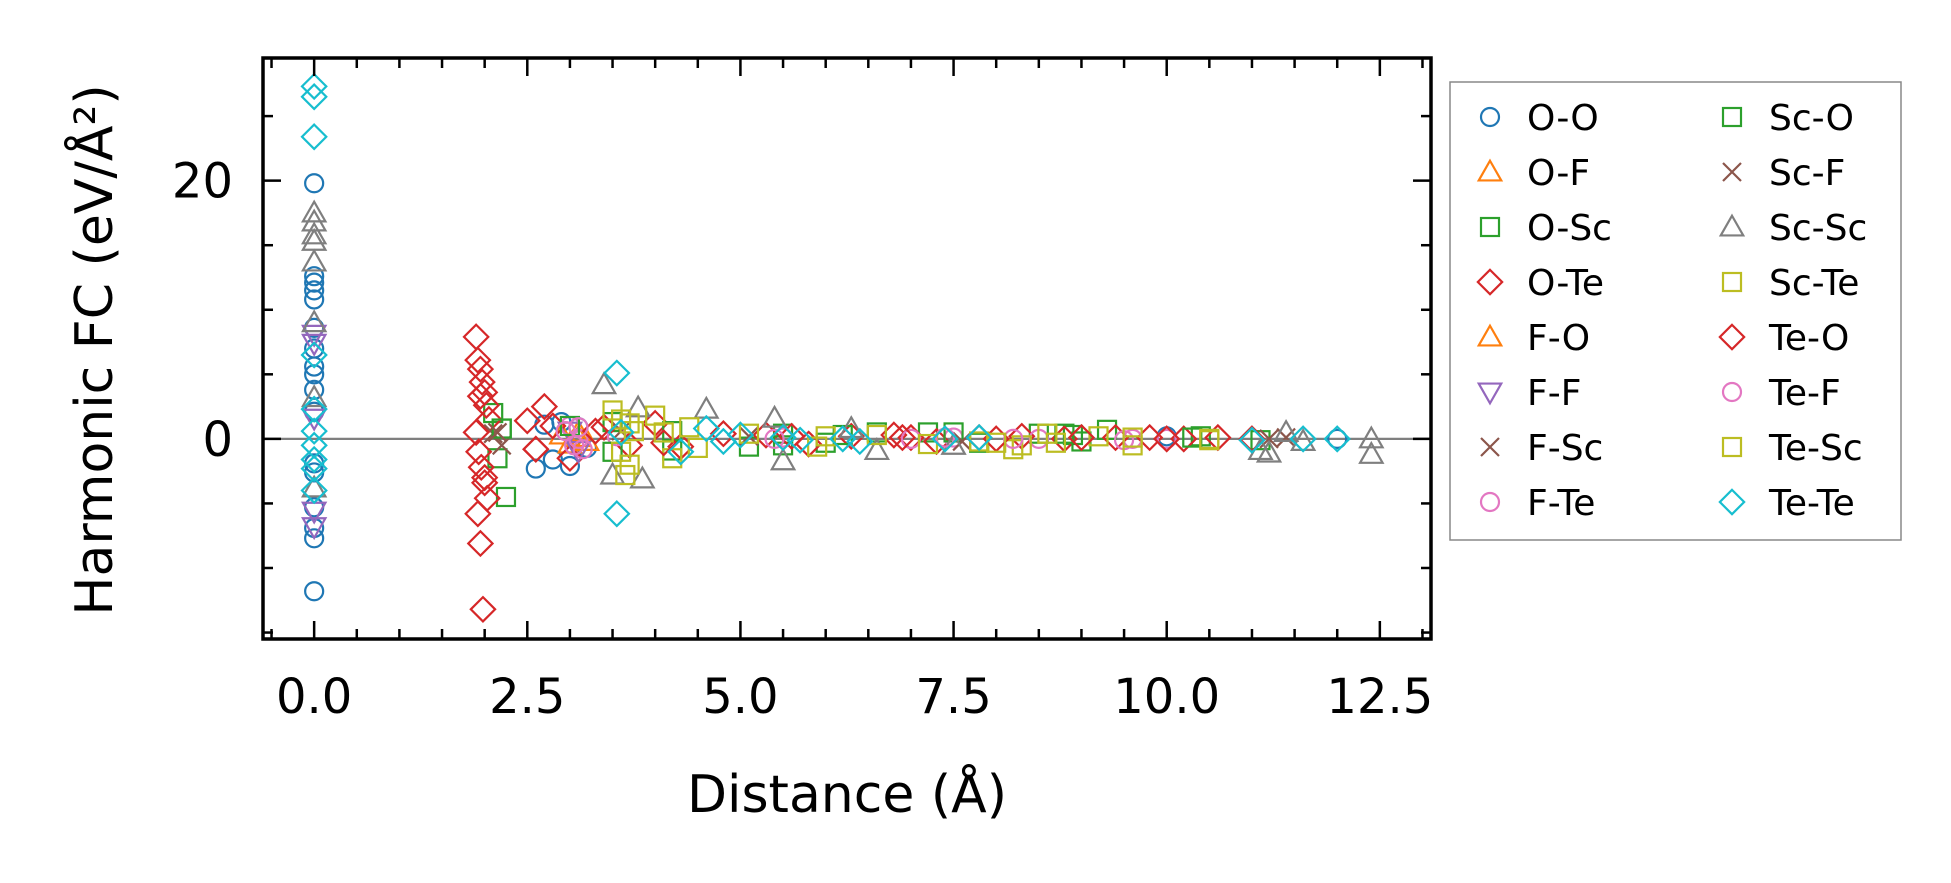  I want to click on legend-label: Te-Sc, so click(1815, 448).